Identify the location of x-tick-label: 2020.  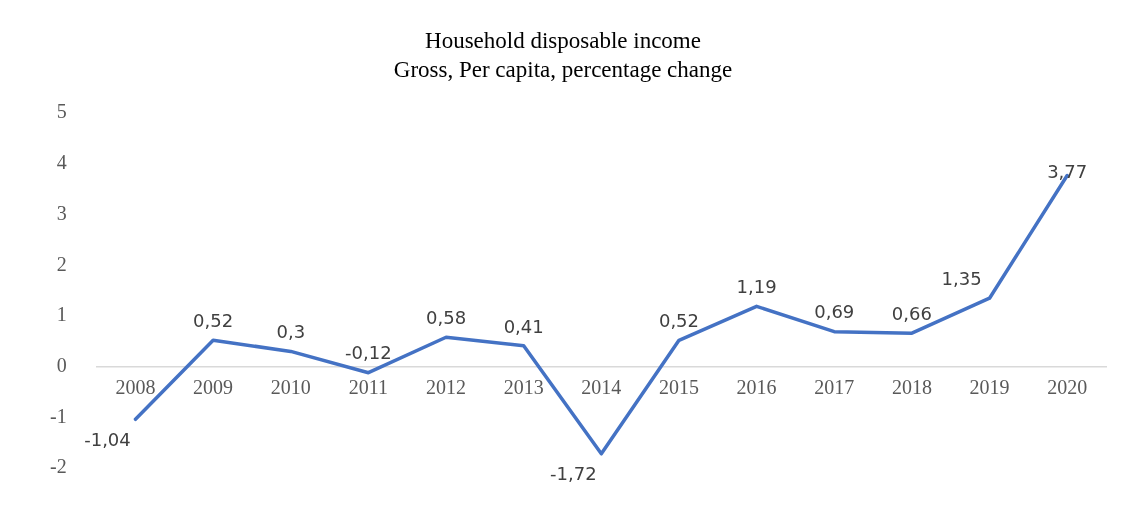
(1067, 386).